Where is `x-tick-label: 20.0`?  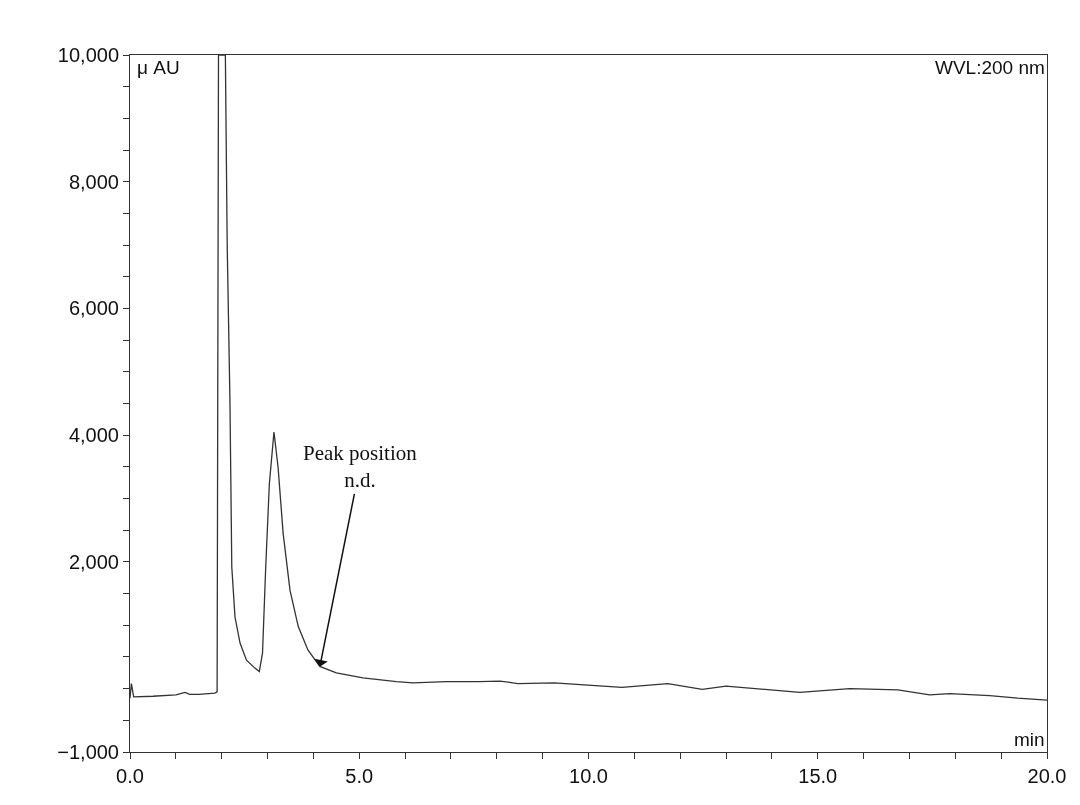 x-tick-label: 20.0 is located at coordinates (1047, 776).